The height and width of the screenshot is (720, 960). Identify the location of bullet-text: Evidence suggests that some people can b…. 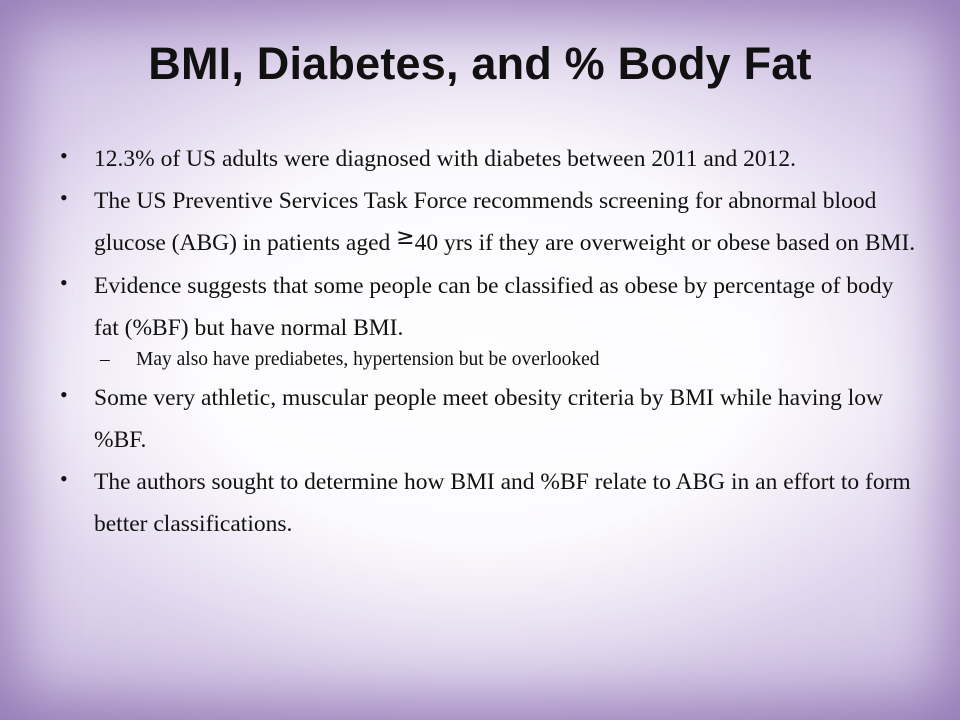
(494, 307).